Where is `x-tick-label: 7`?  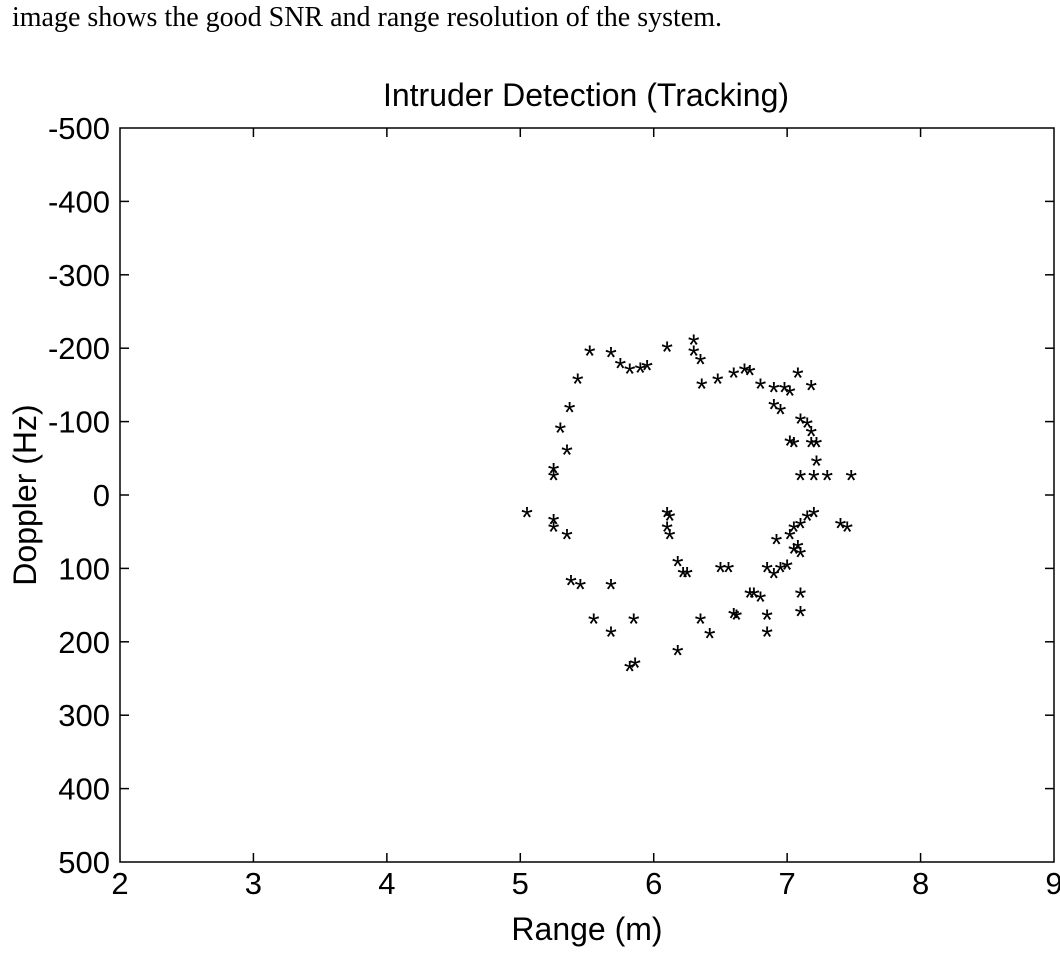
x-tick-label: 7 is located at coordinates (787, 883).